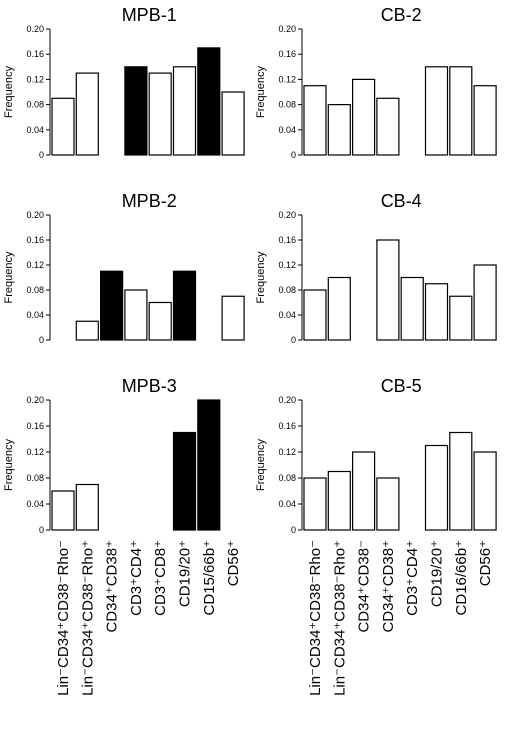 This screenshot has width=520, height=746. I want to click on chart-panel-3: MPB-2 0 0.04 0.08 0.12 0.16 0.20 Frequency, so click(124, 268).